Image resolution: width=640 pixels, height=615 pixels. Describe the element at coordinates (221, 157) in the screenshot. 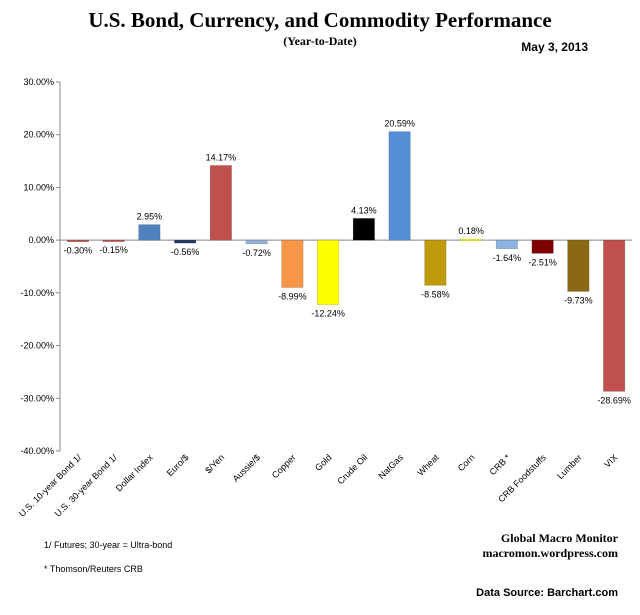

I see `data-label: 14.17%` at that location.